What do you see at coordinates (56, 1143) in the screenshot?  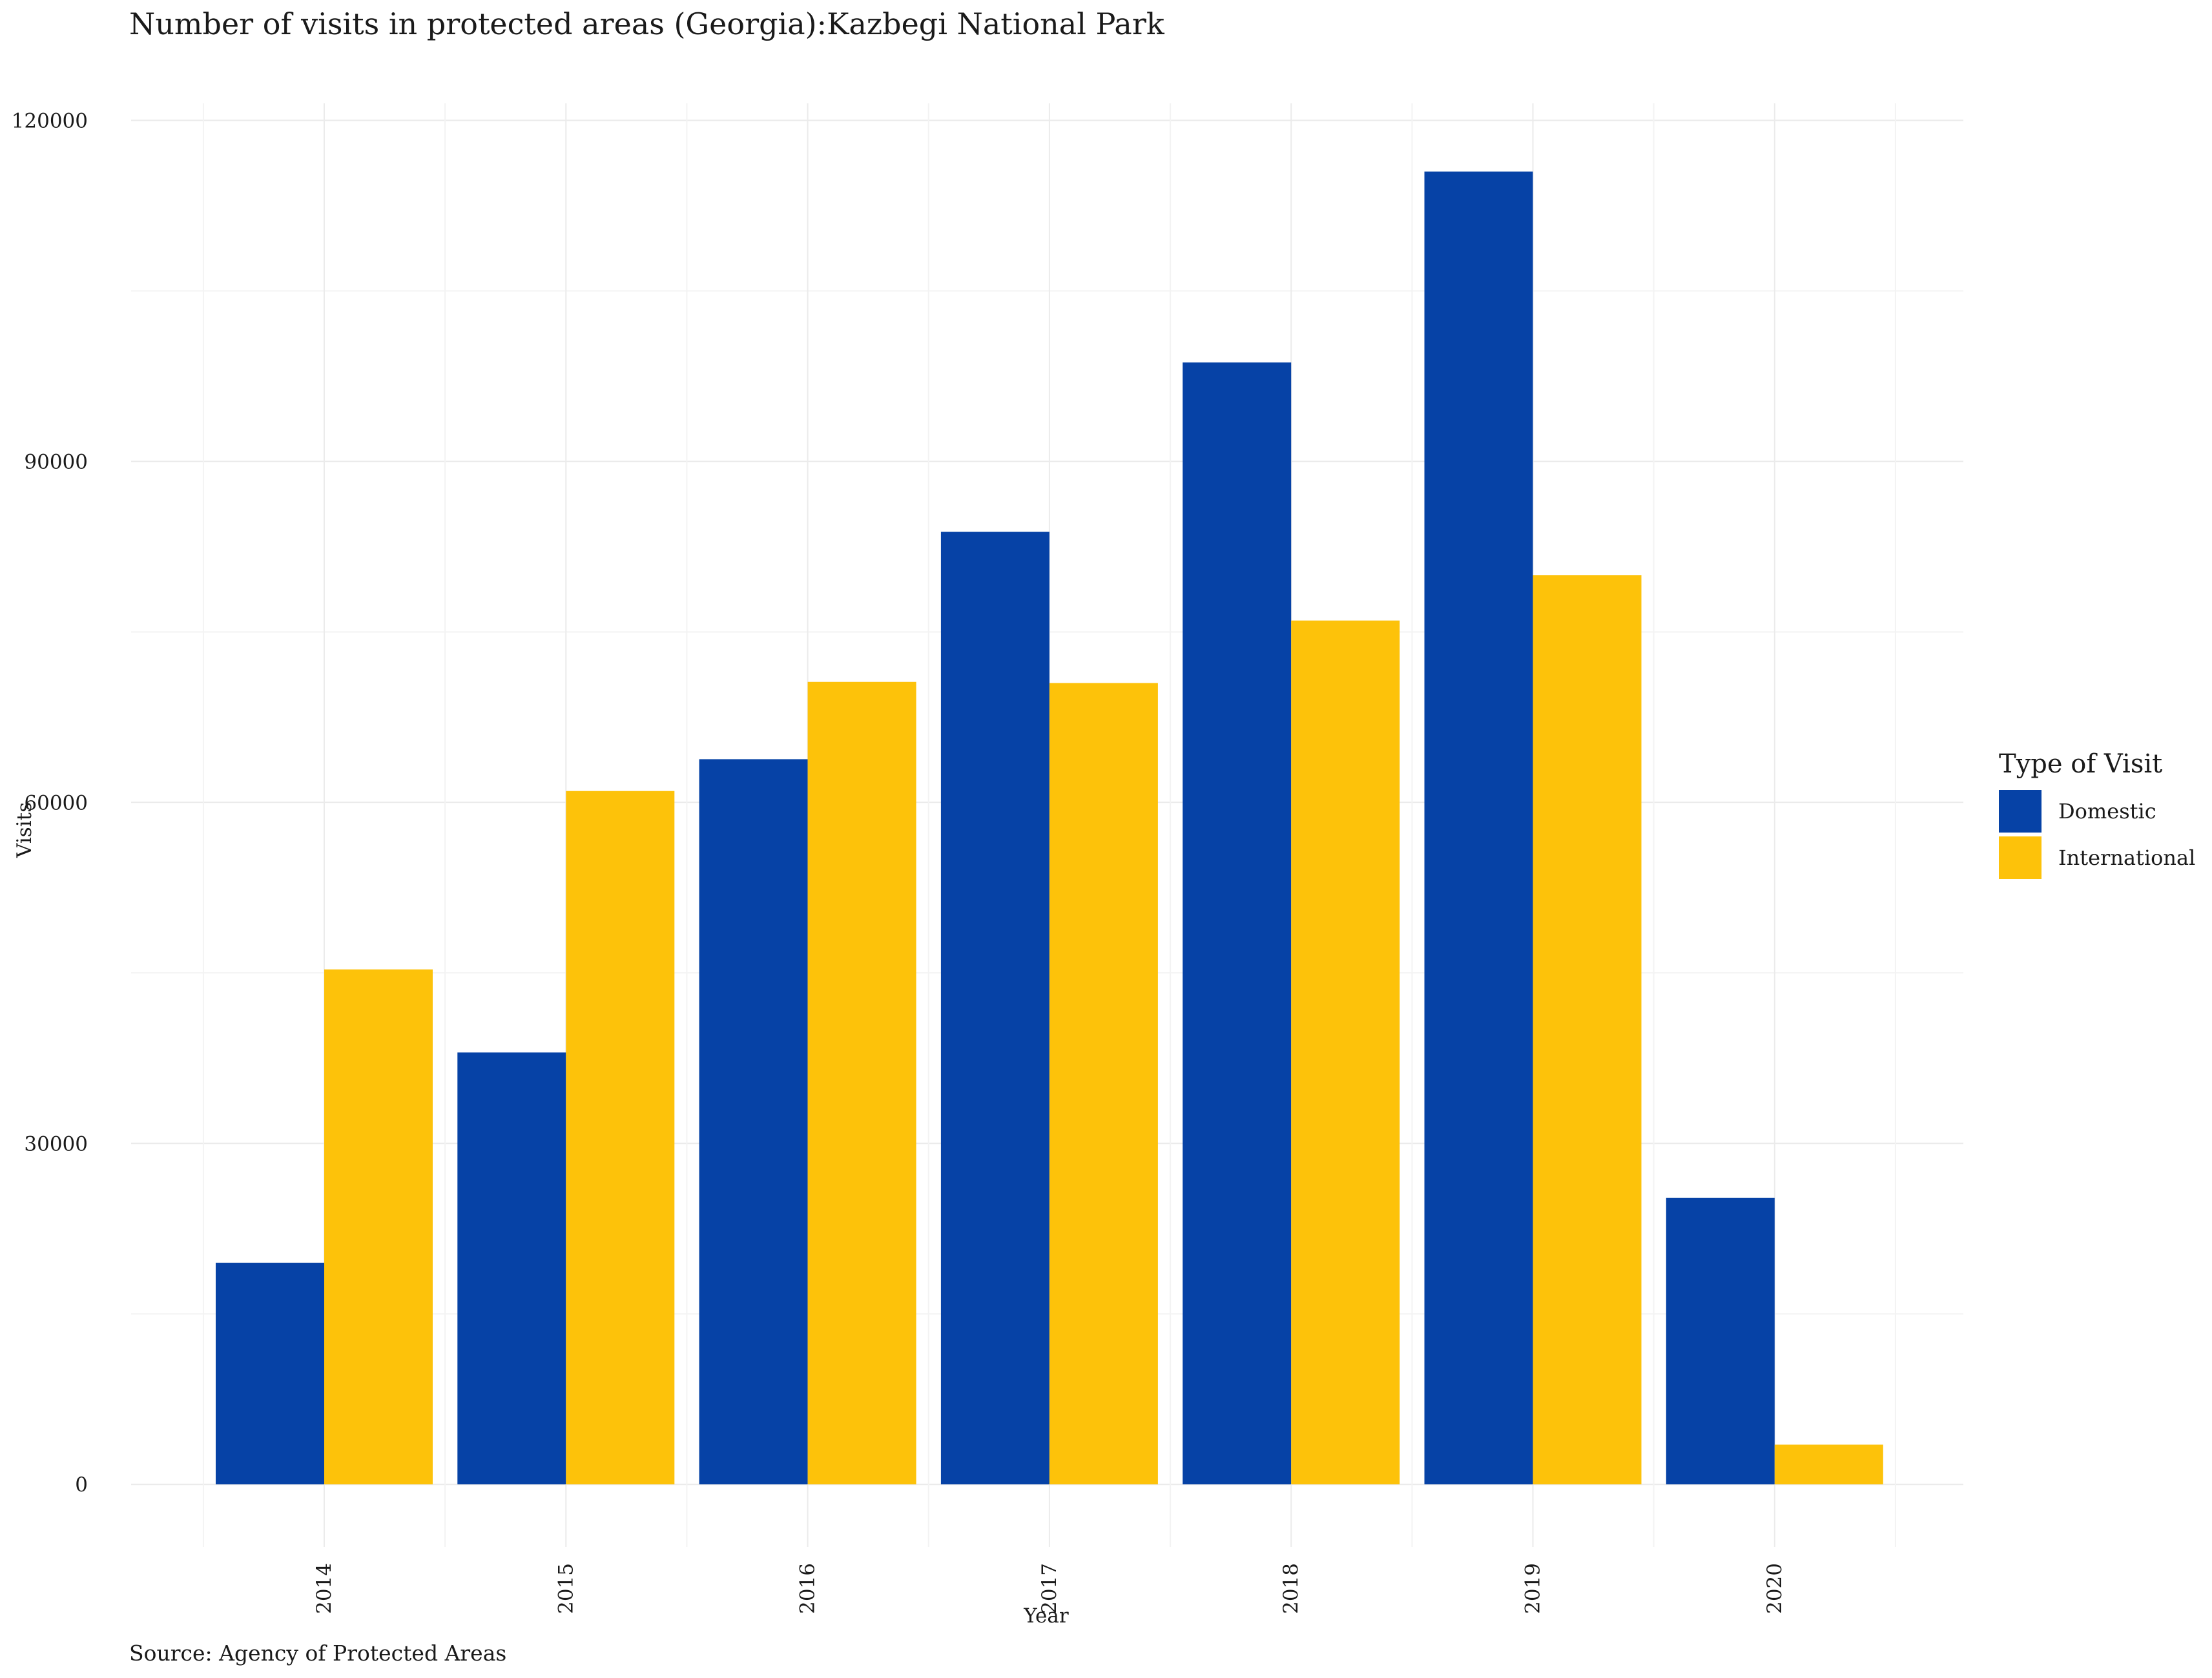 I see `y-tick-label: 30000` at bounding box center [56, 1143].